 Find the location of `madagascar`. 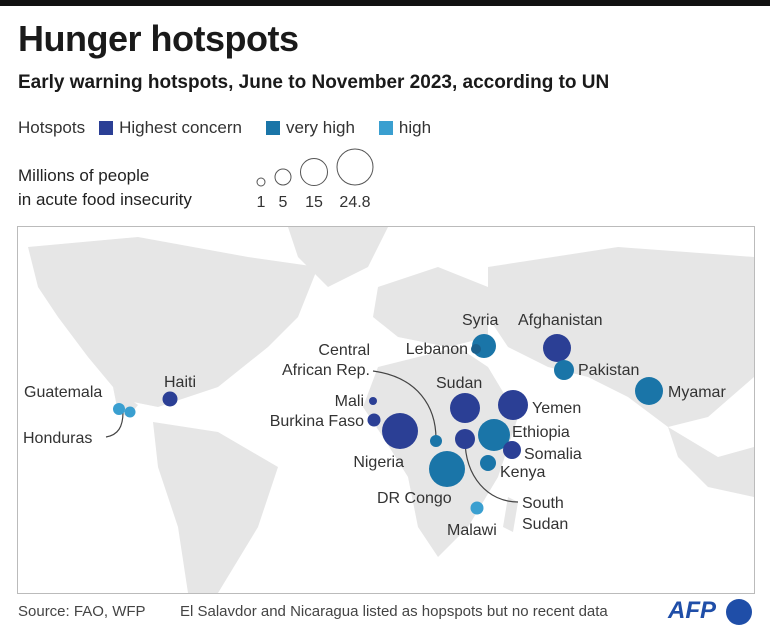

madagascar is located at coordinates (510, 514).